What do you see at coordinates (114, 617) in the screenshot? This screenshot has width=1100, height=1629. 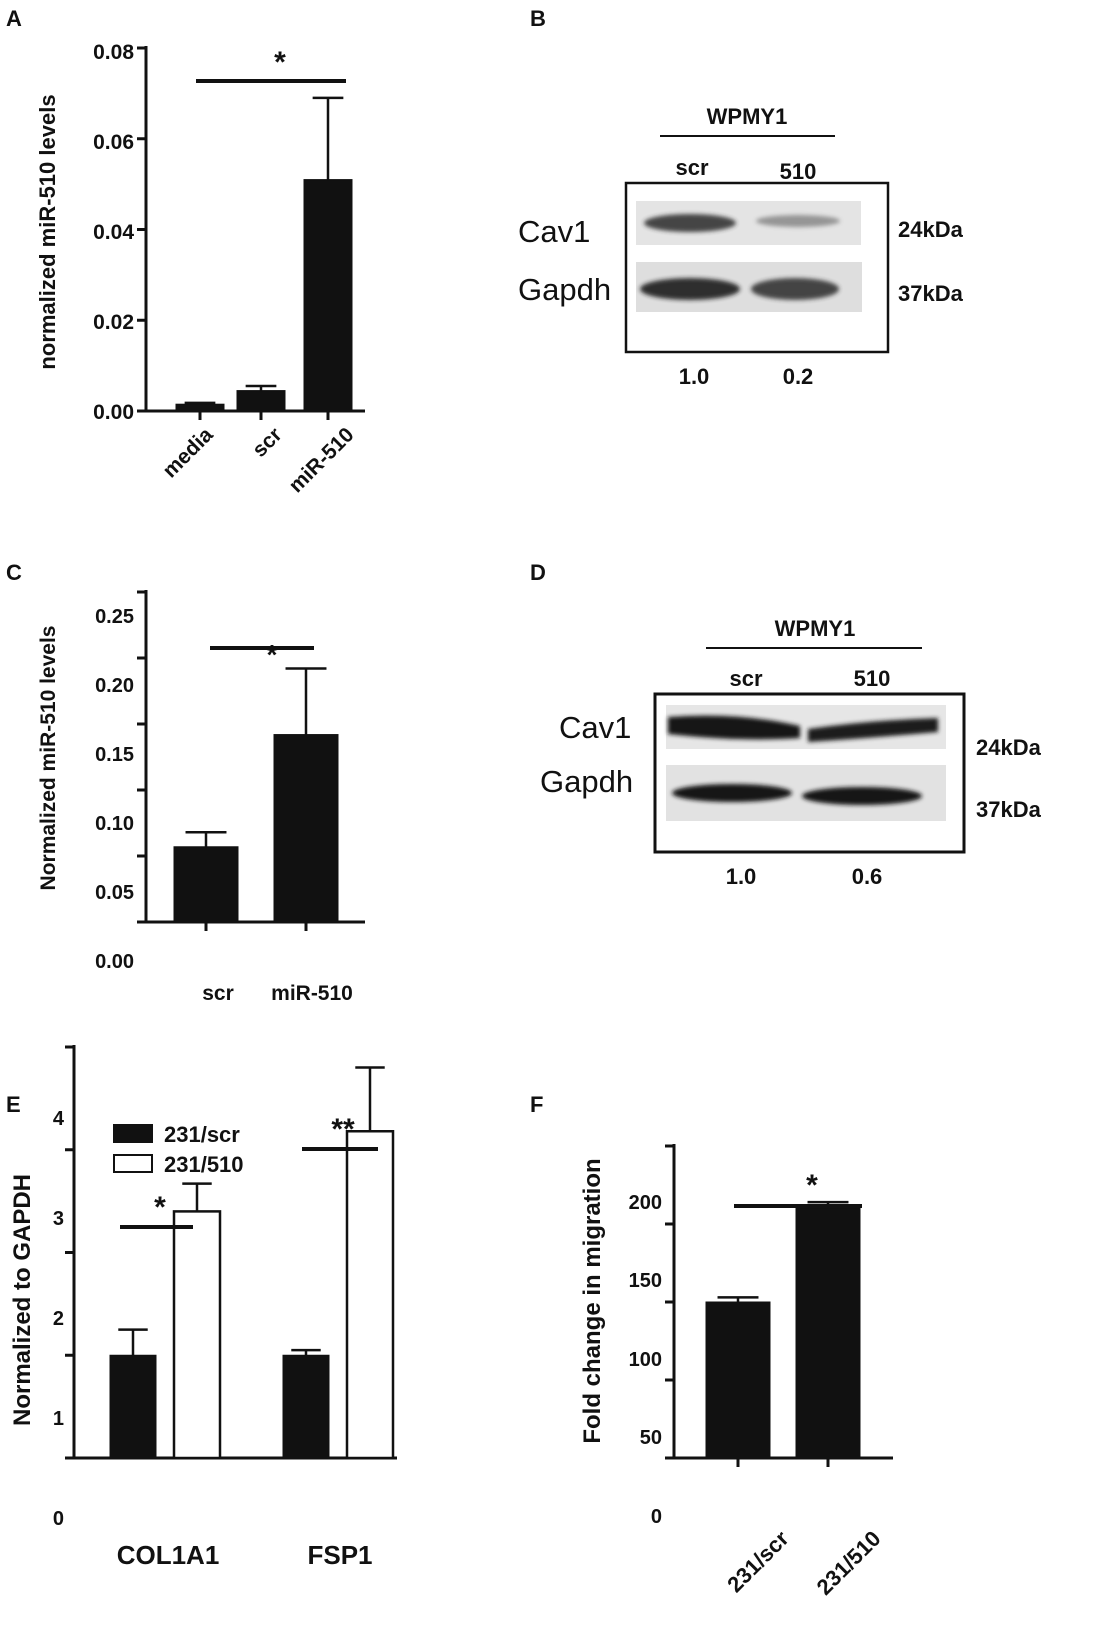 I see `chart-c-ytick-5: 0.25` at bounding box center [114, 617].